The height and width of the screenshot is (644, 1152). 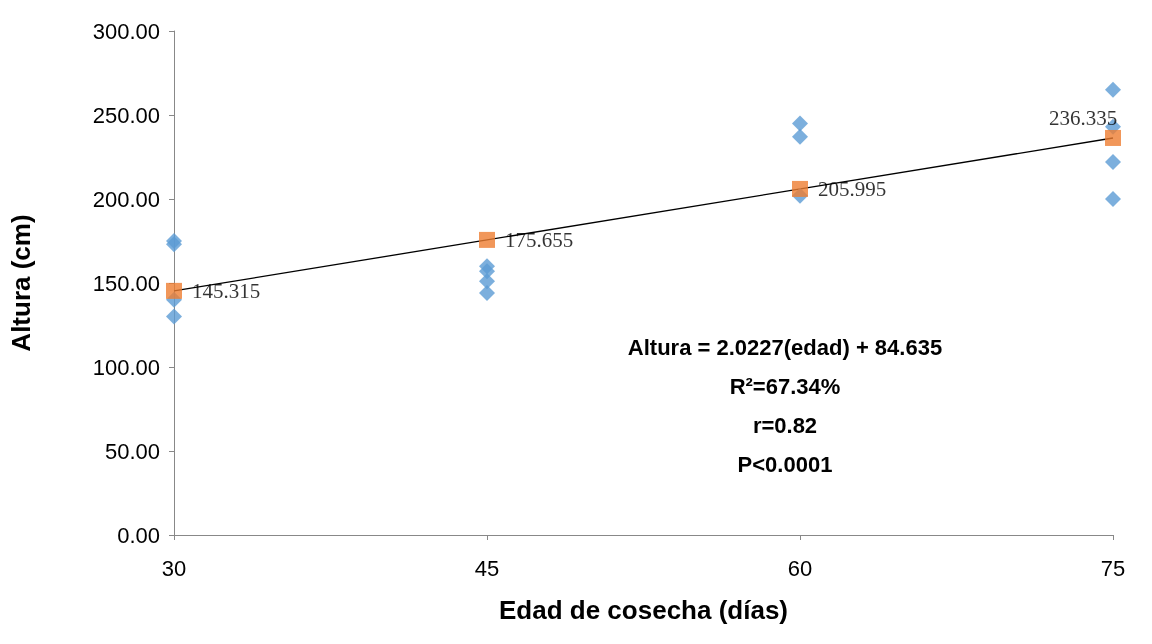 I want to click on y-tick-label: 150.00, so click(x=126, y=283).